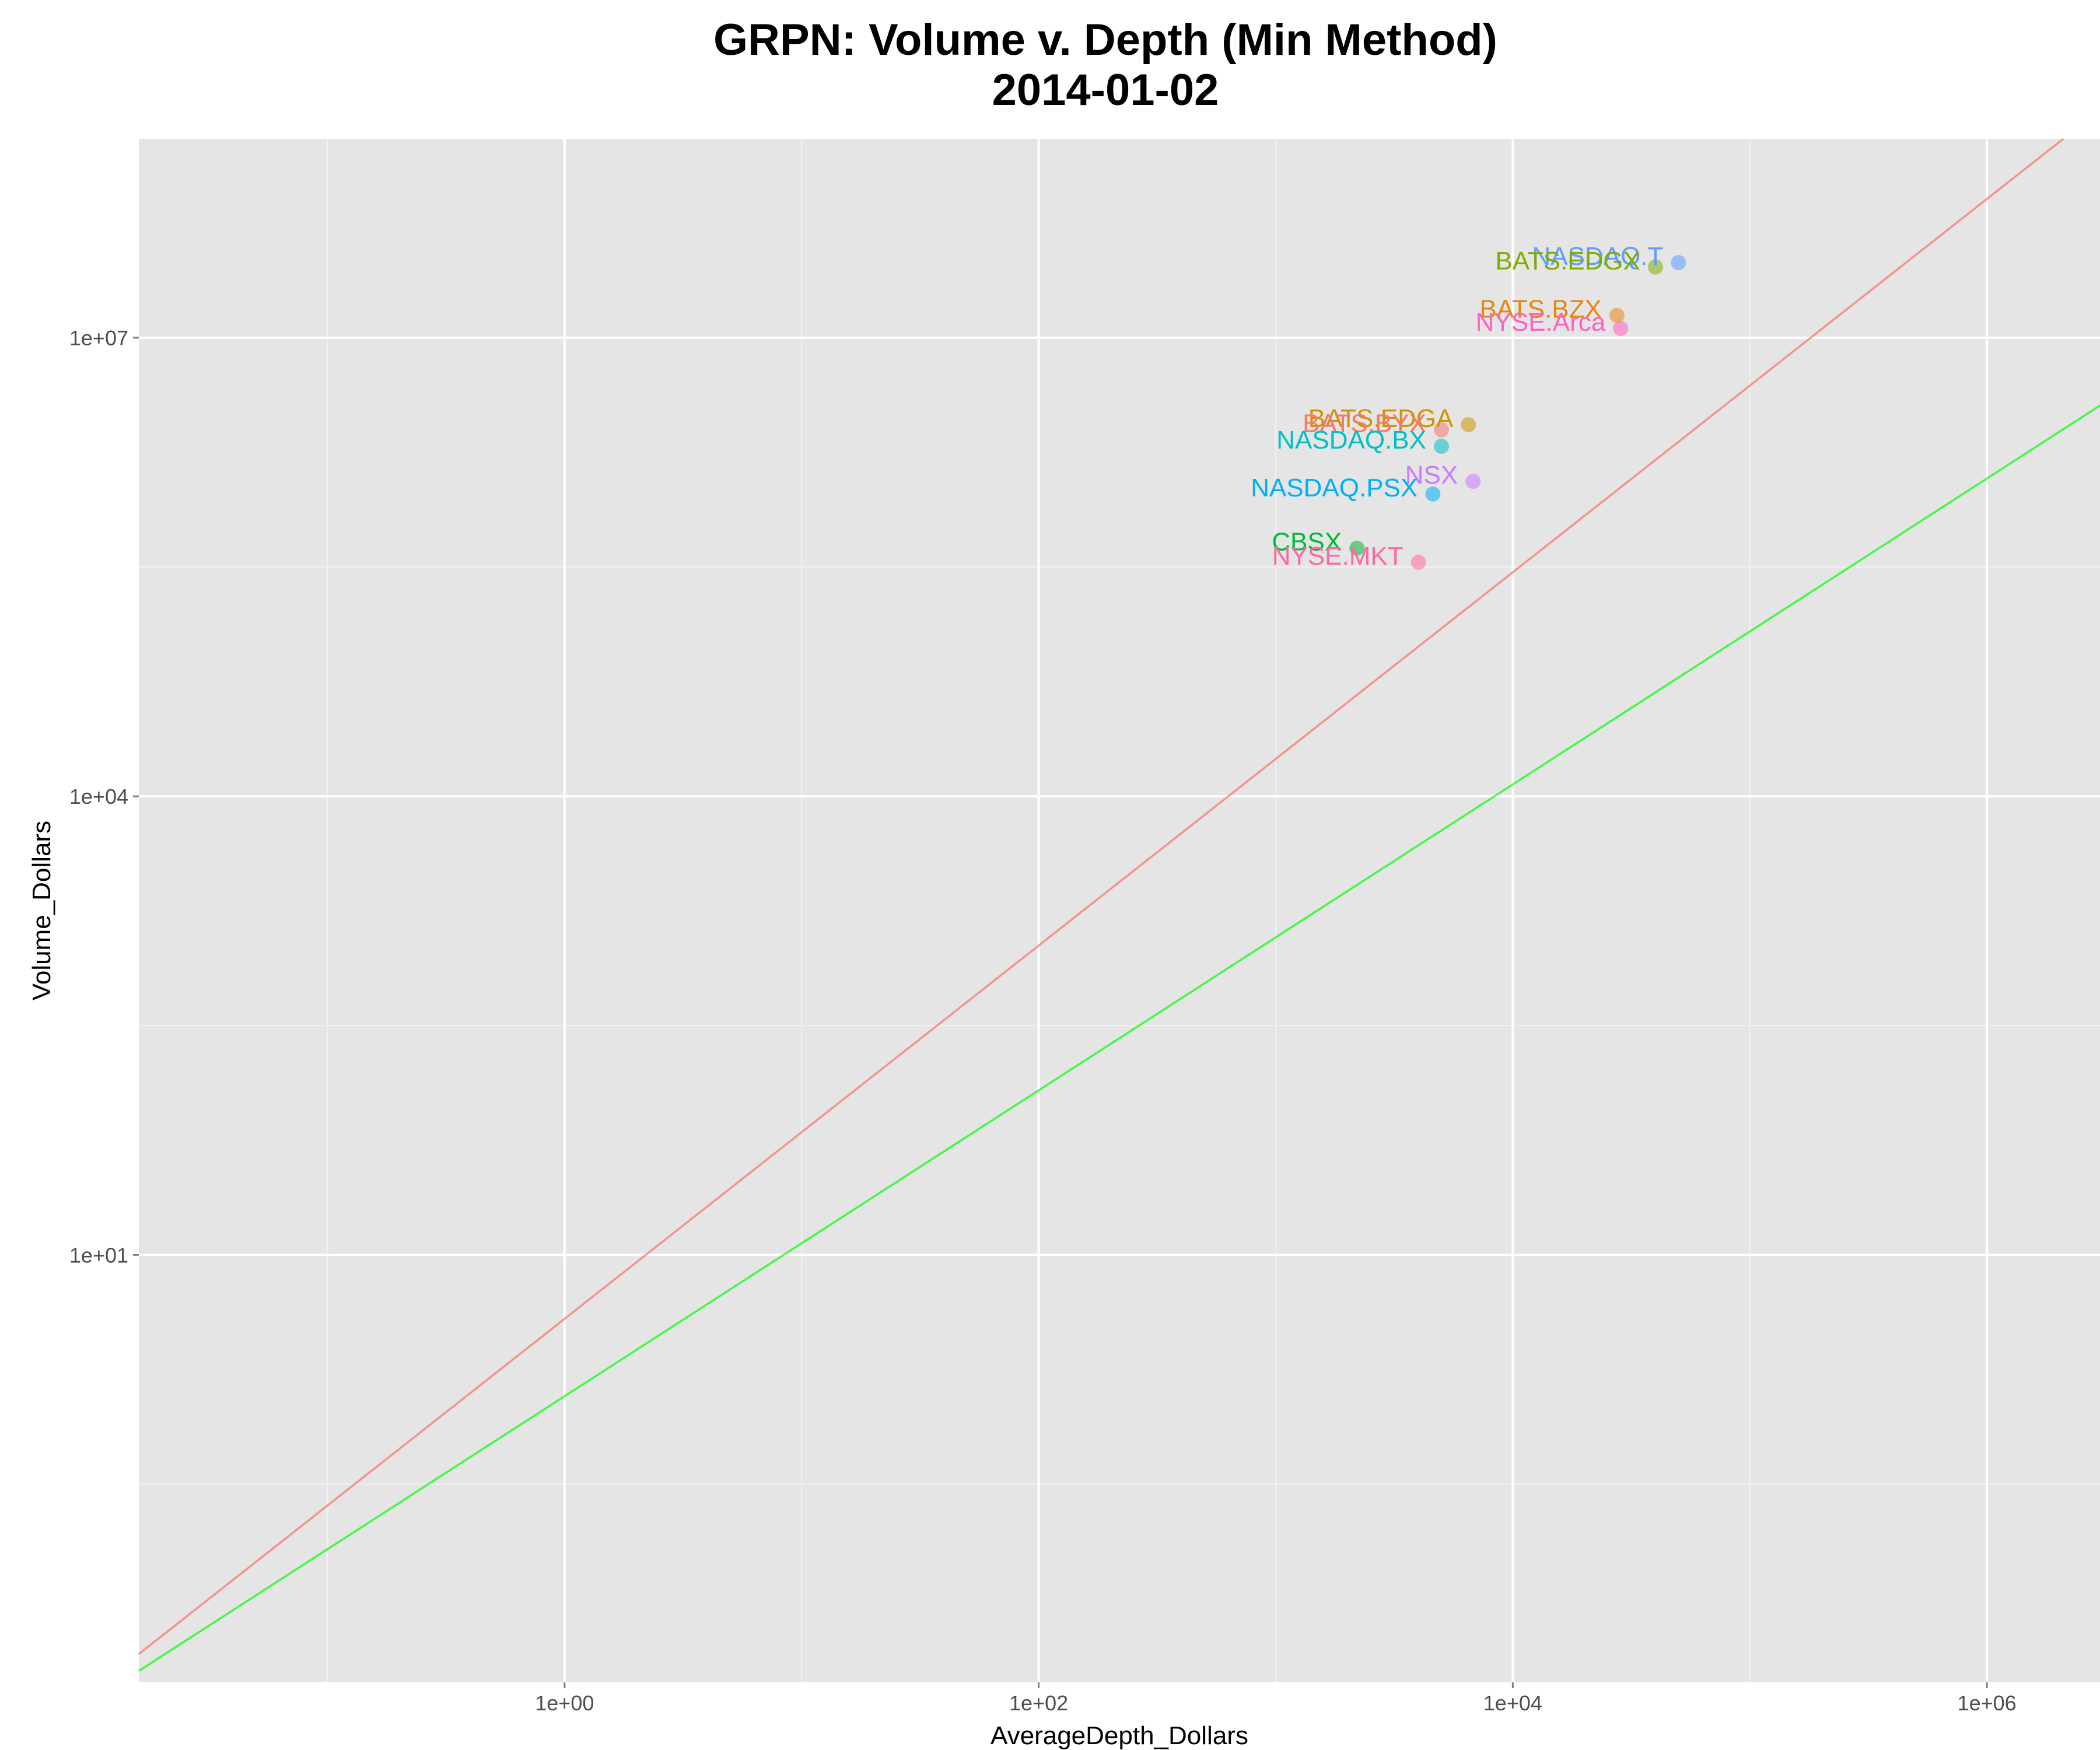 This screenshot has height=1750, width=2100. What do you see at coordinates (99, 796) in the screenshot?
I see `y-tick-label: 1e+04` at bounding box center [99, 796].